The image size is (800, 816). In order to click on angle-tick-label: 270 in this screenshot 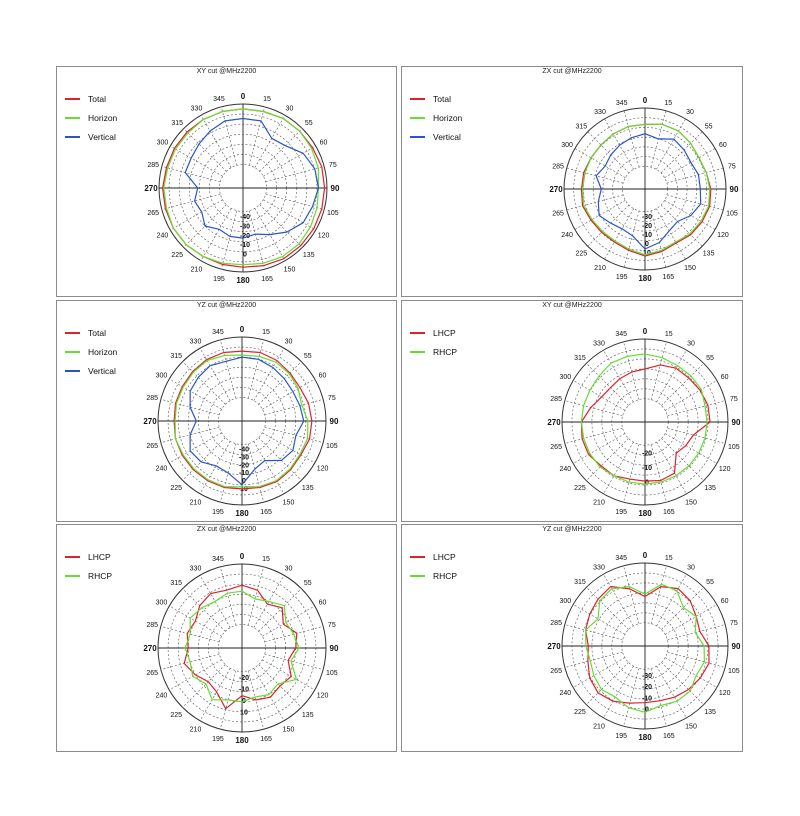, I will do `click(150, 648)`.